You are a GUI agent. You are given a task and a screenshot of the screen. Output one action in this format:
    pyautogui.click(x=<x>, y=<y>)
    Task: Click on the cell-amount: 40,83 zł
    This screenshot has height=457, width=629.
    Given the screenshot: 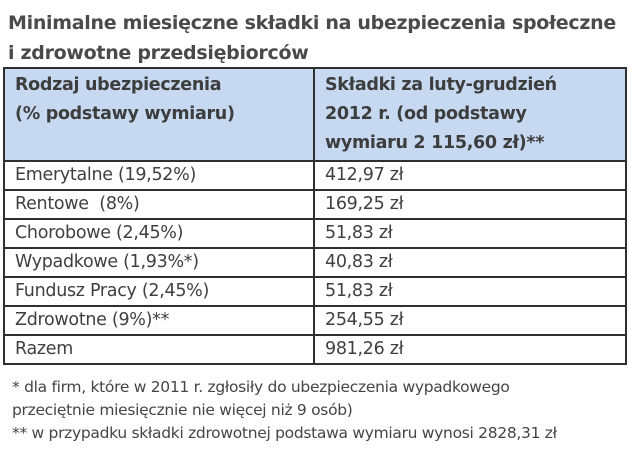 What is the action you would take?
    pyautogui.click(x=470, y=262)
    